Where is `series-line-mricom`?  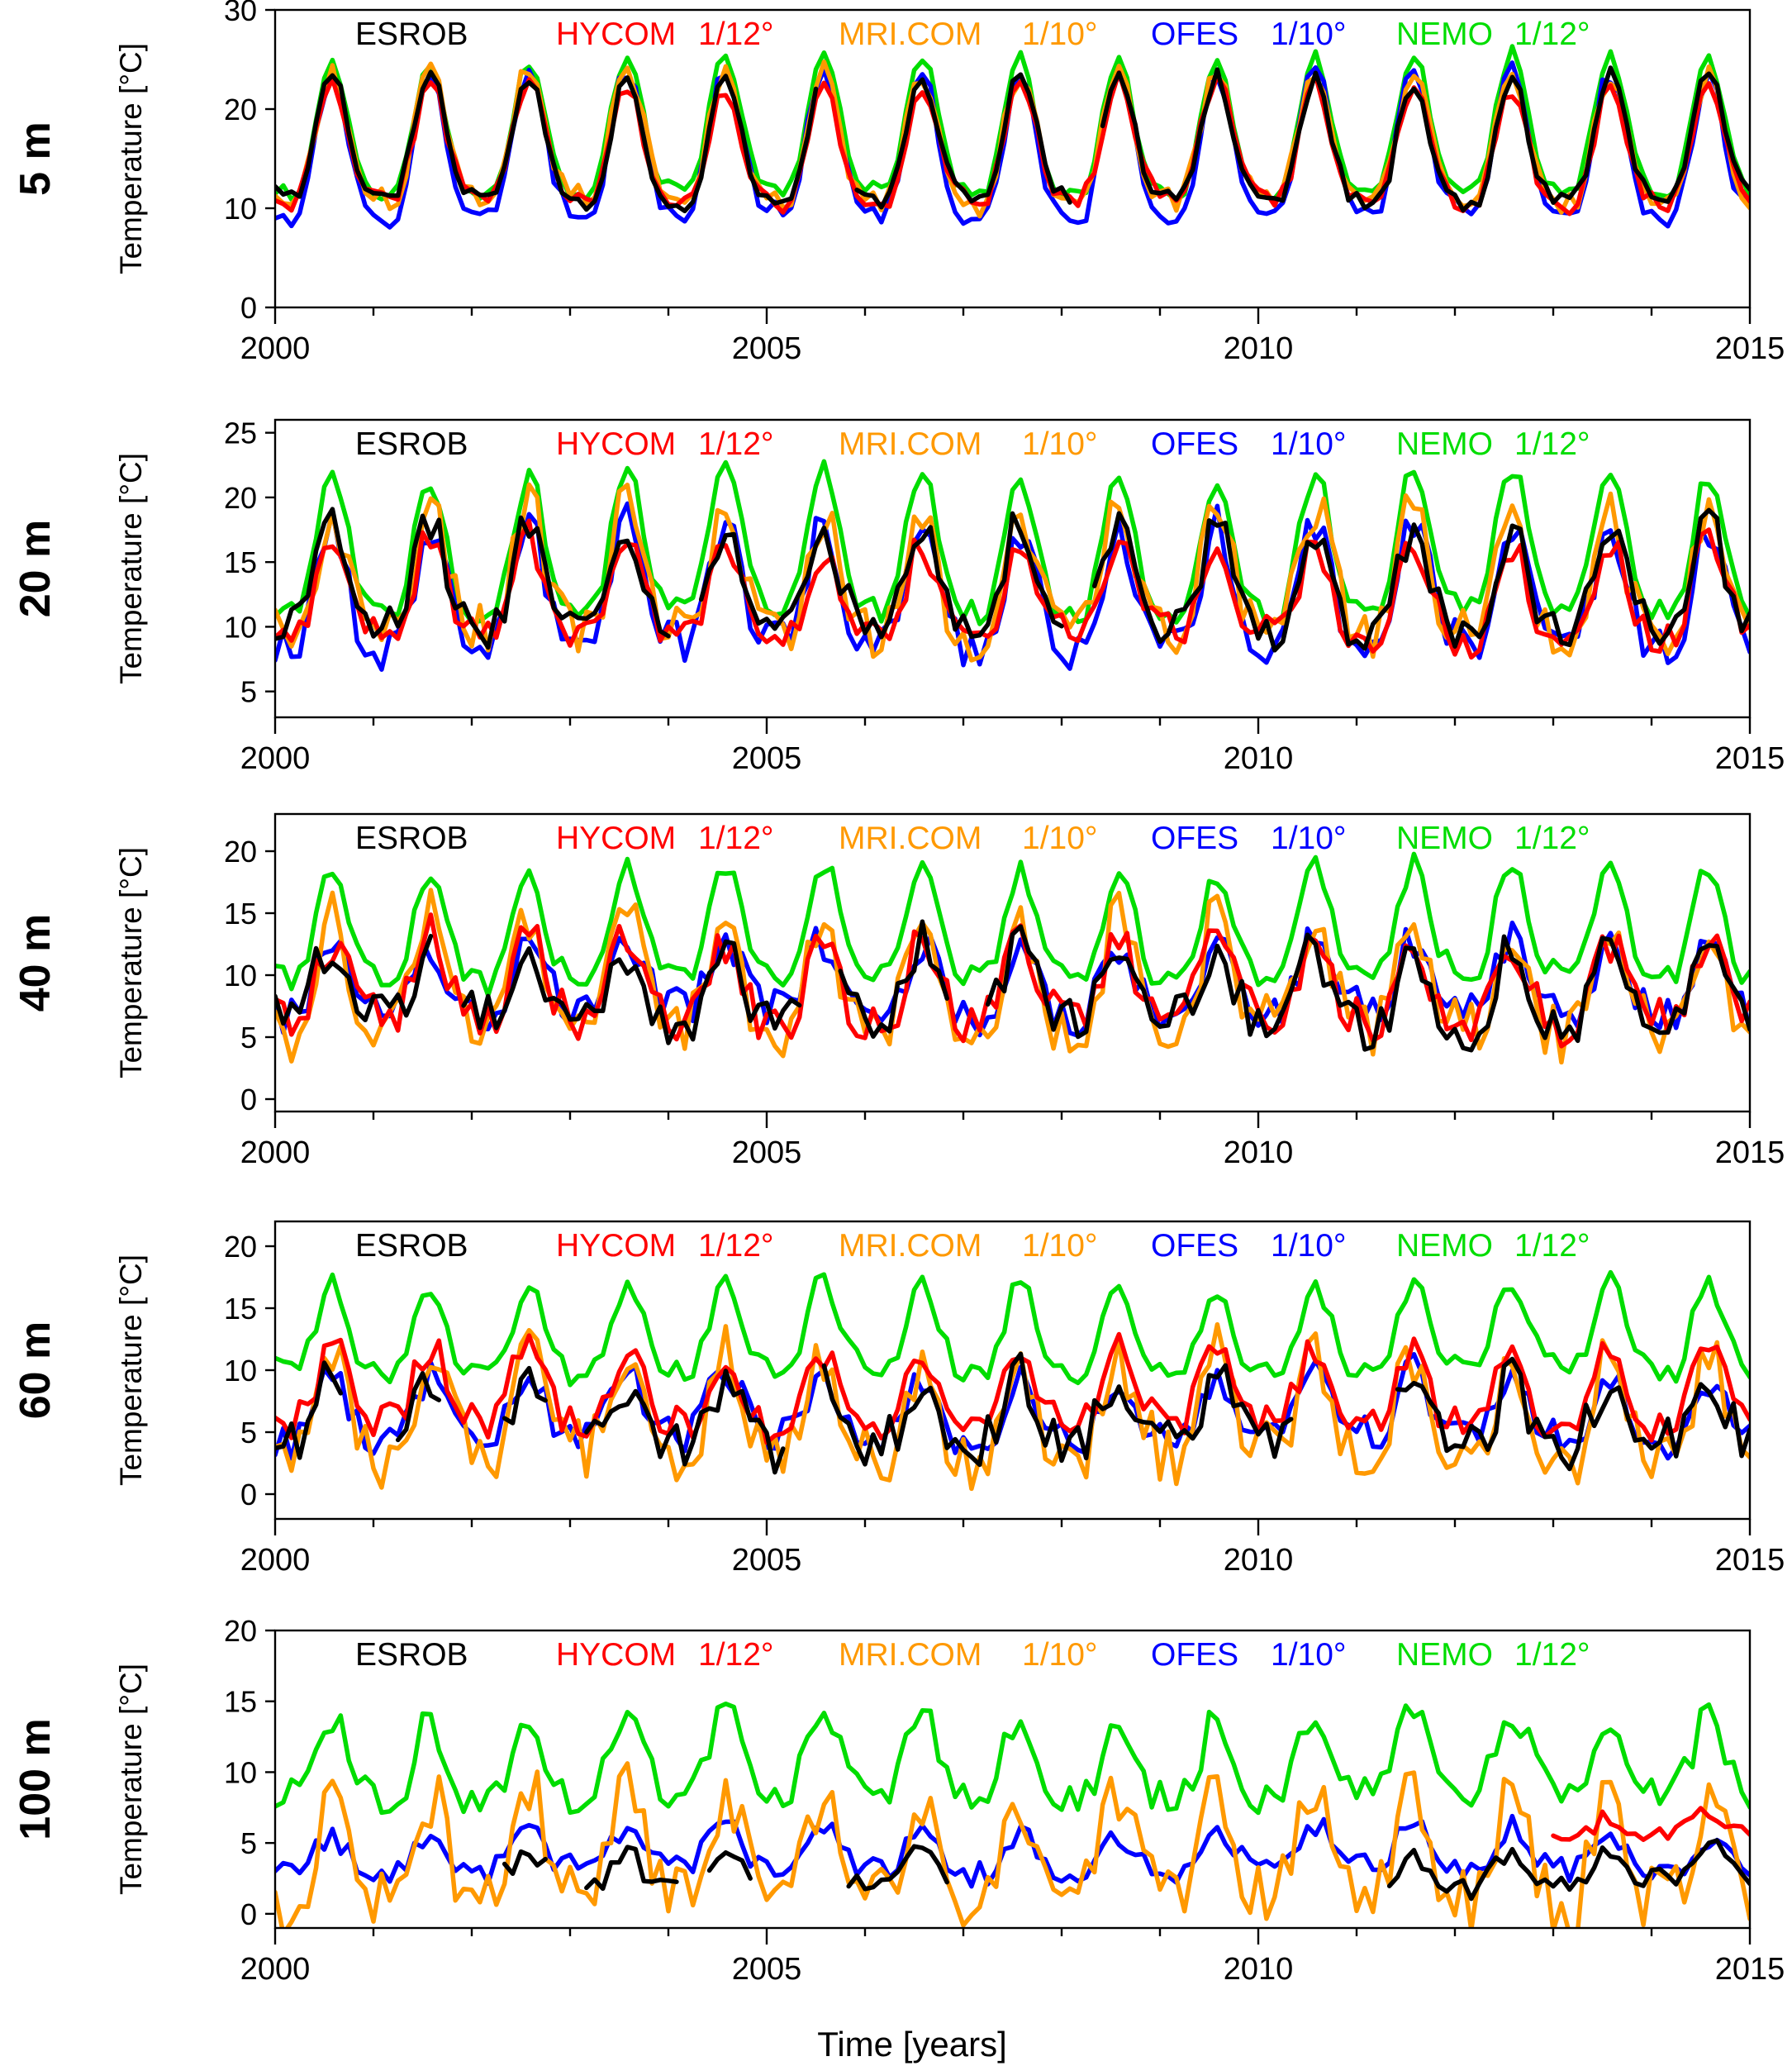 series-line-mricom is located at coordinates (1012, 1844).